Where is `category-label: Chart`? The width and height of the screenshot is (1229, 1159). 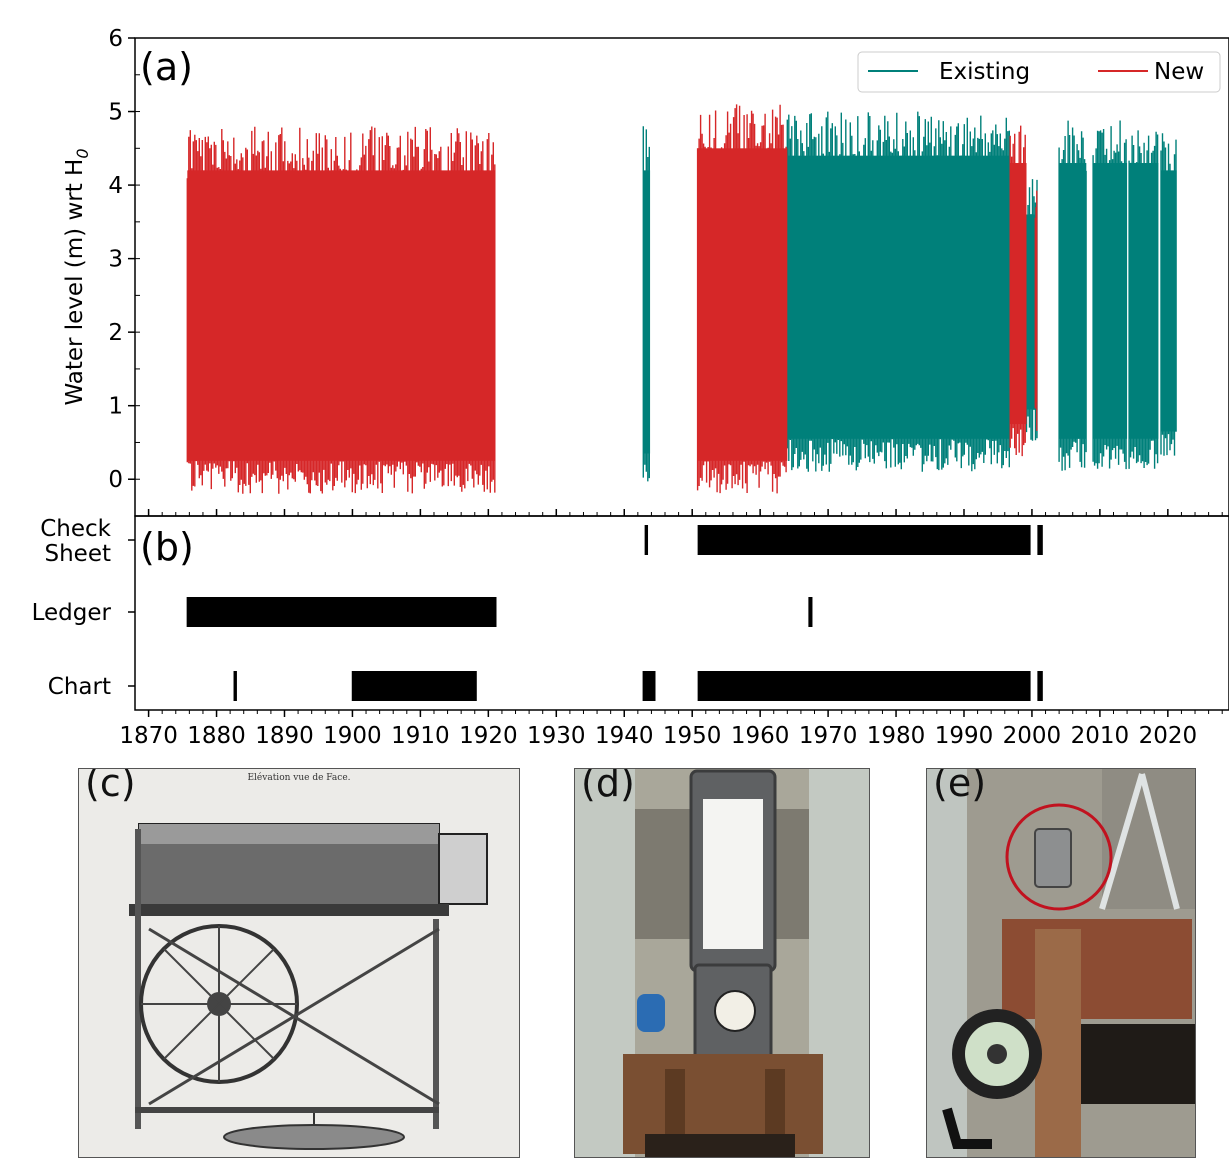
category-label: Chart is located at coordinates (79, 687).